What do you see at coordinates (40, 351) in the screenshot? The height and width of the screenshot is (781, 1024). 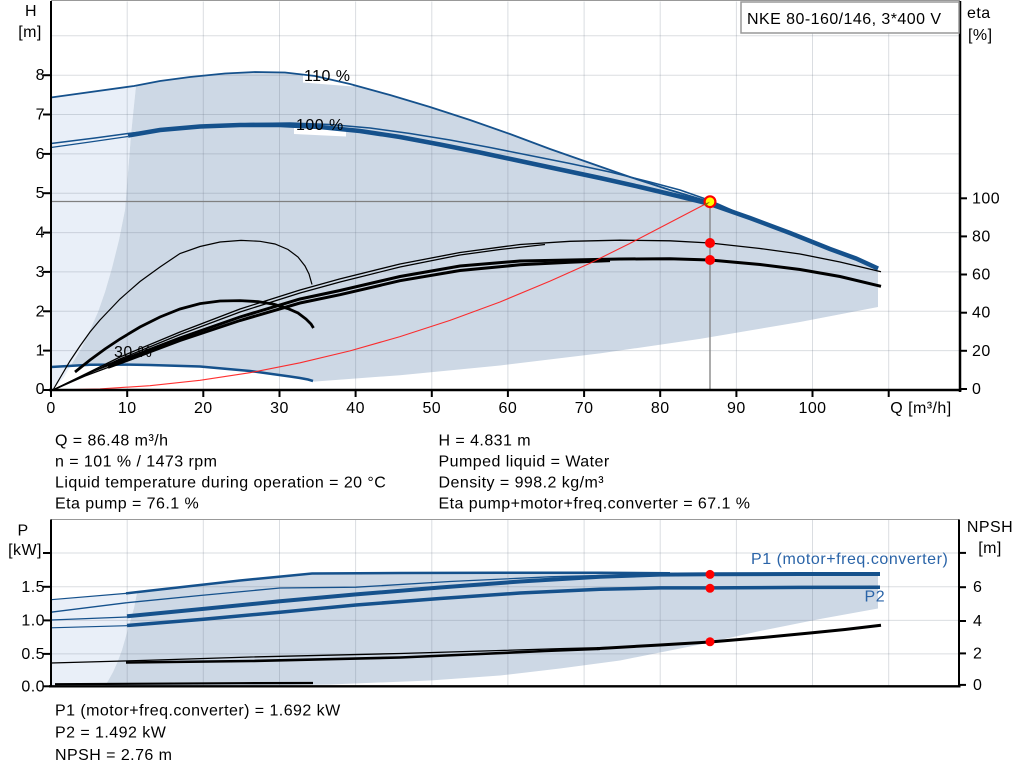 I see `svg-text: 1` at bounding box center [40, 351].